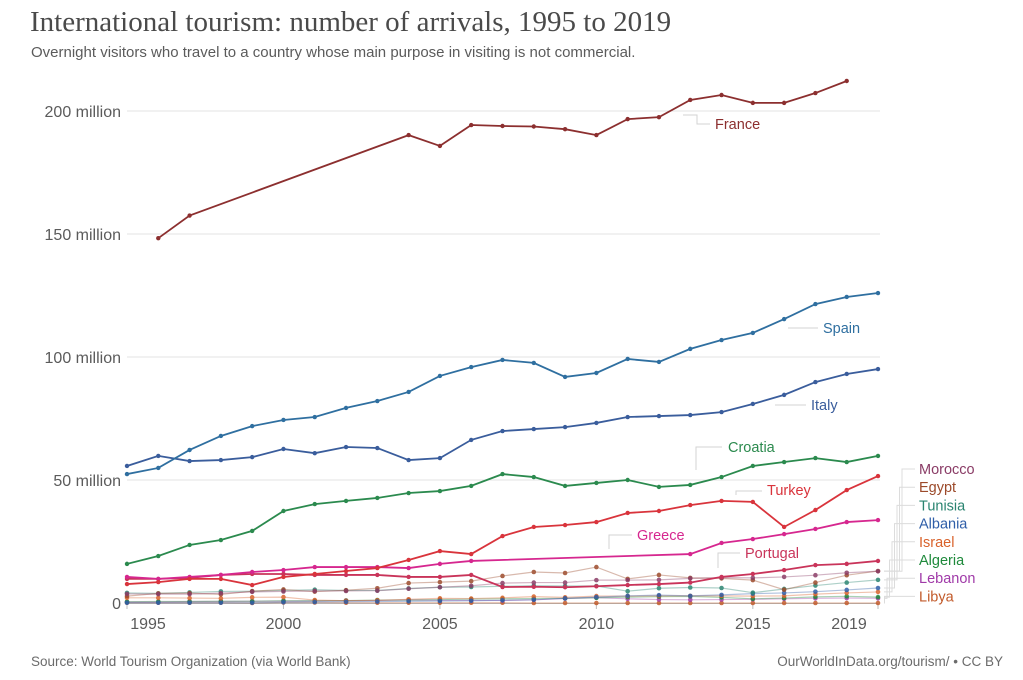 The height and width of the screenshot is (680, 1023). Describe the element at coordinates (847, 582) in the screenshot. I see `point-tunisia-2018` at that location.